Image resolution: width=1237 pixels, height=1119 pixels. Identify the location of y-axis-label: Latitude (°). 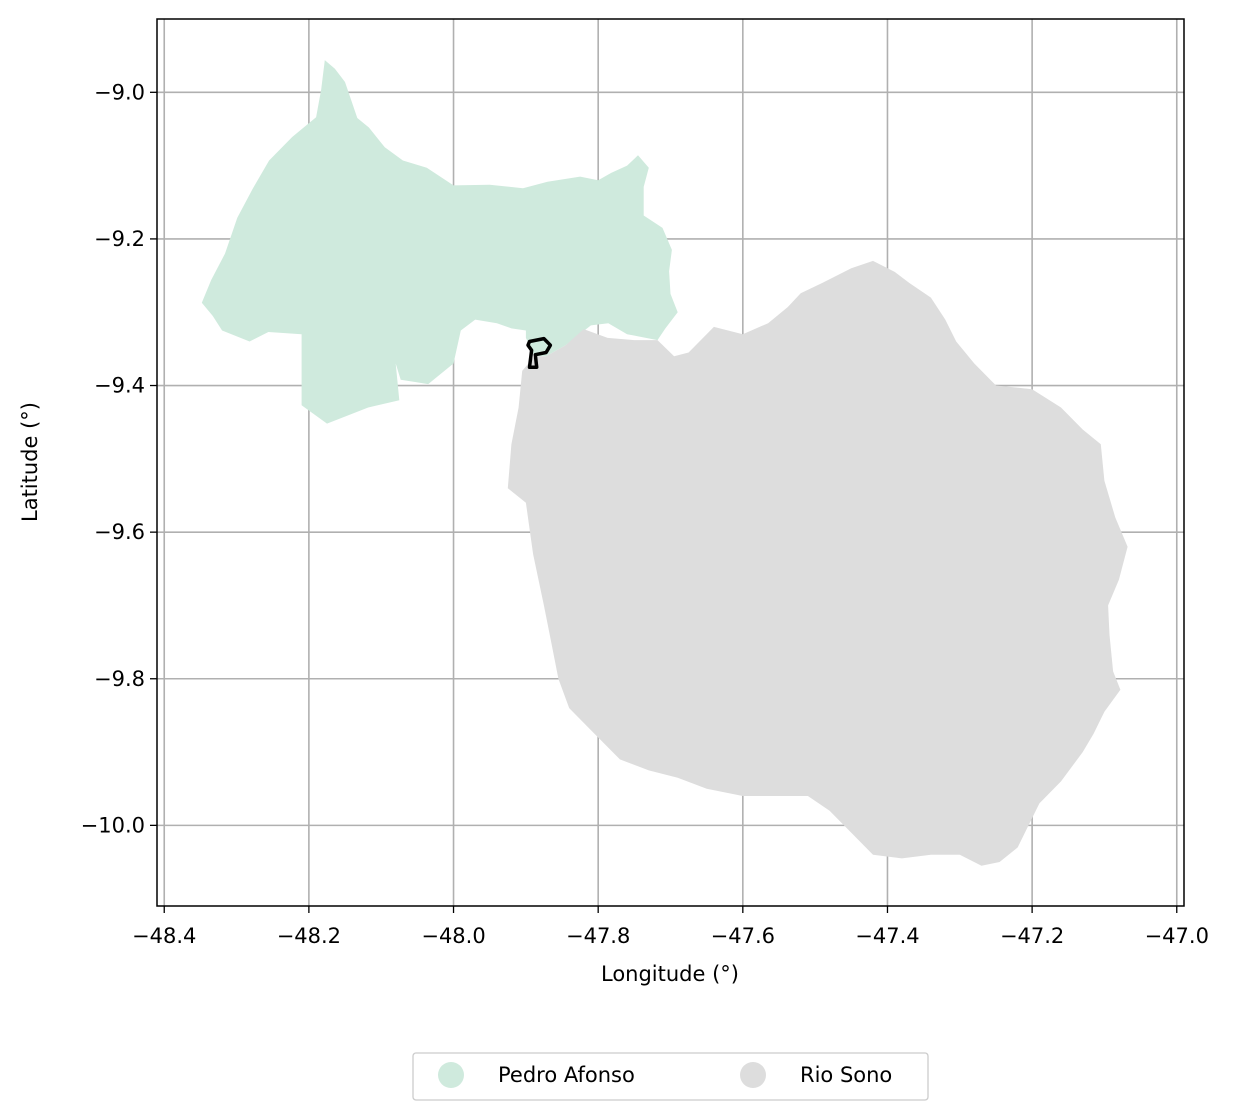
(30, 462).